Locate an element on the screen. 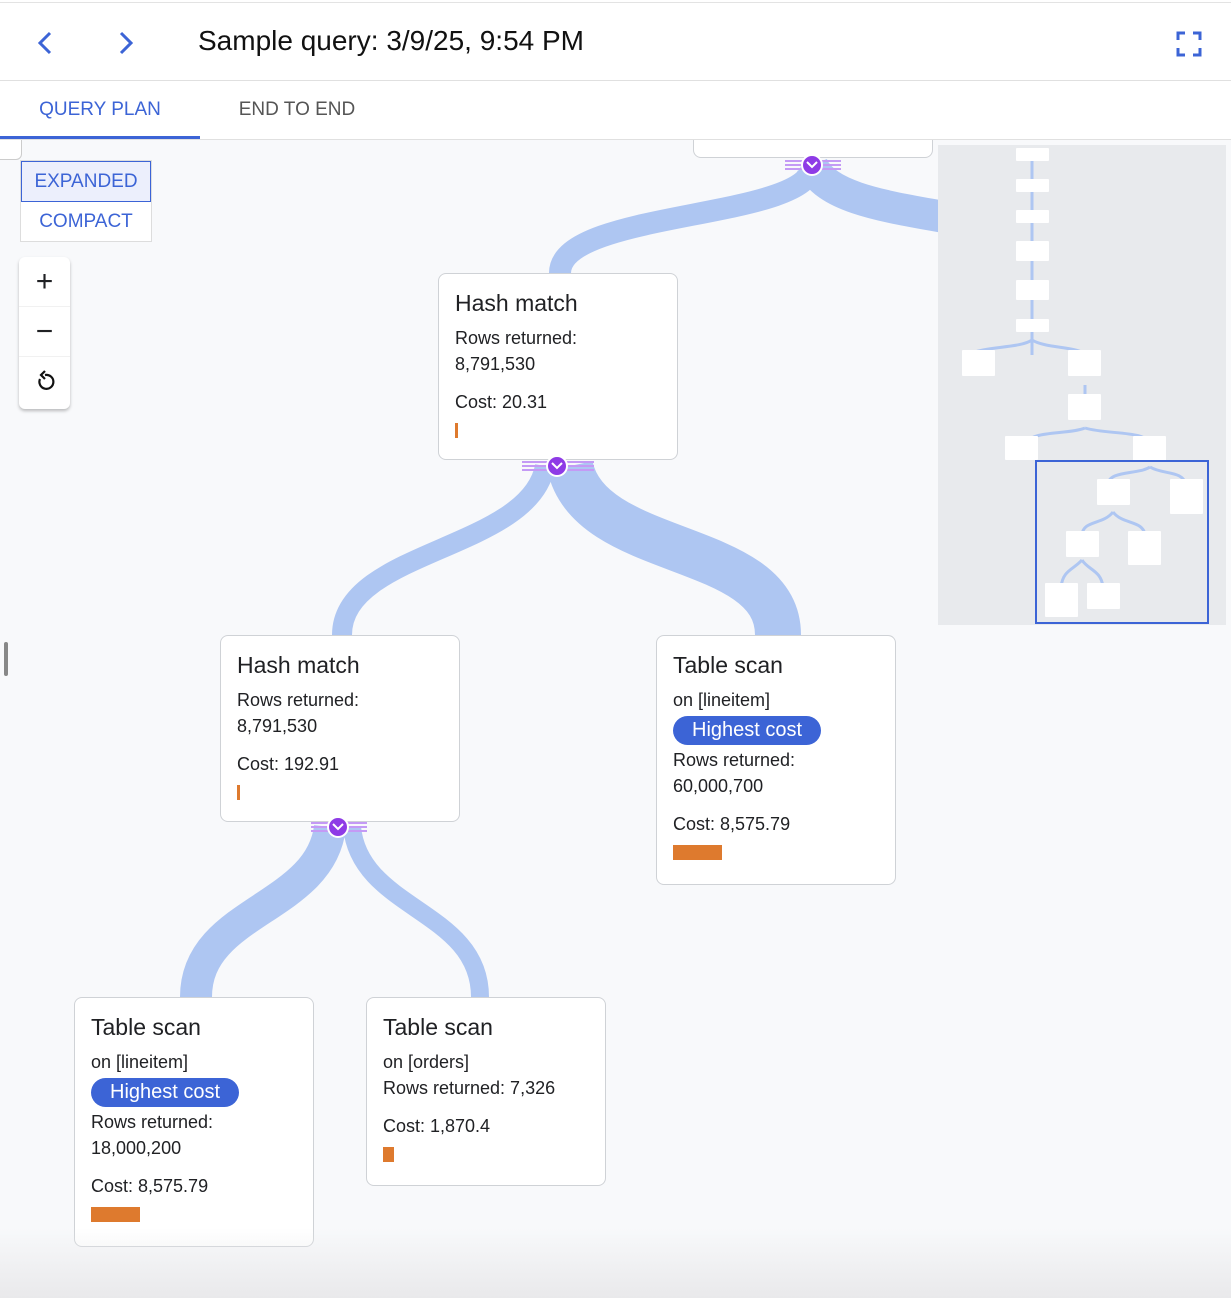 Image resolution: width=1231 pixels, height=1298 pixels. collapsed-panel-tab is located at coordinates (11, 150).